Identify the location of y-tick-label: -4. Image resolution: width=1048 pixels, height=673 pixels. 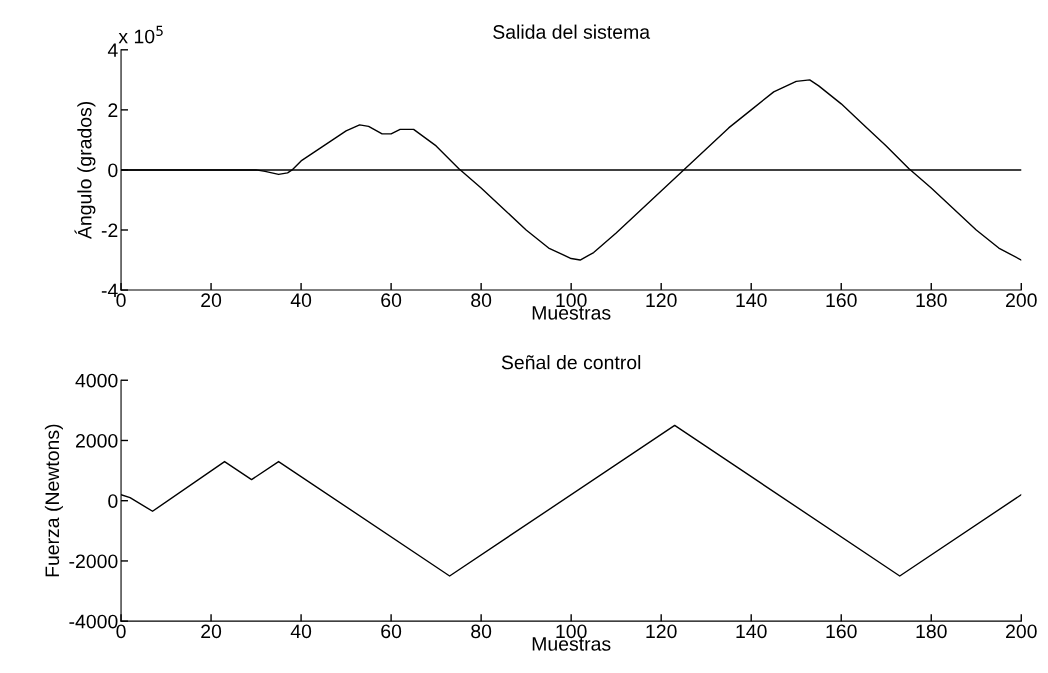
(109, 290).